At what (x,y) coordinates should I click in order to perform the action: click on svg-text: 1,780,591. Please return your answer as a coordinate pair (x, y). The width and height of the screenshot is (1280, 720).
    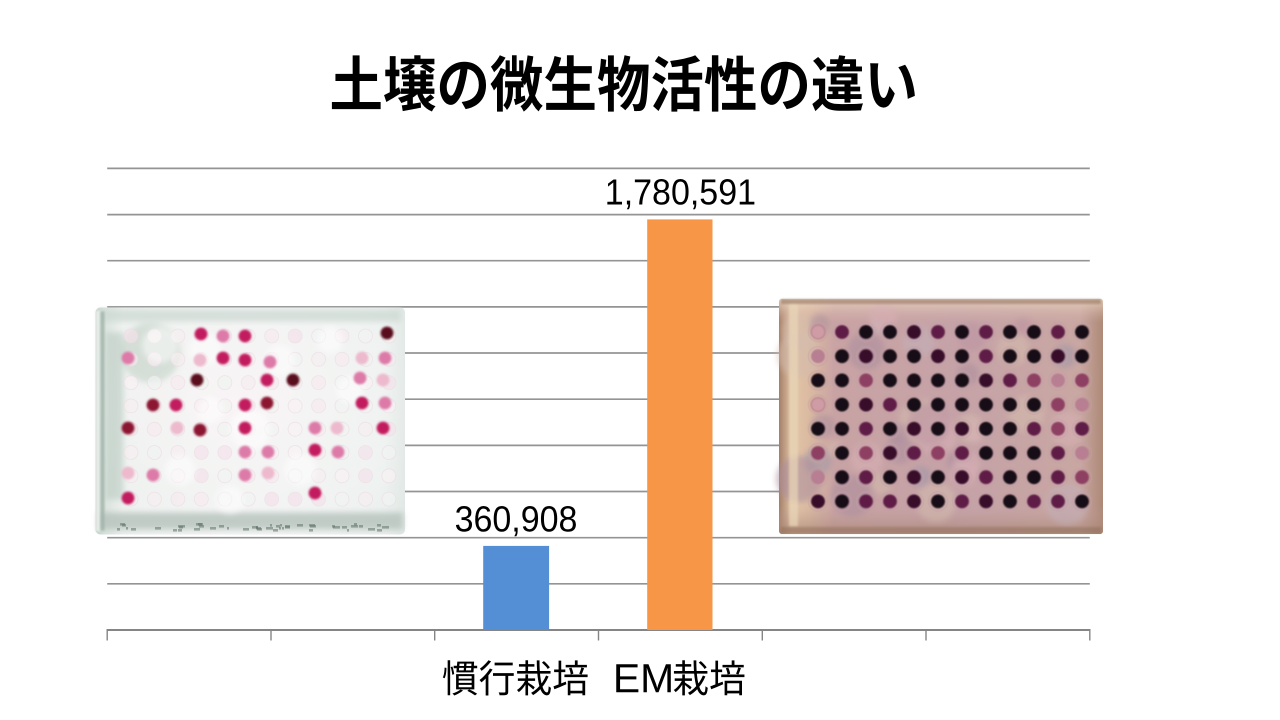
    Looking at the image, I should click on (680, 192).